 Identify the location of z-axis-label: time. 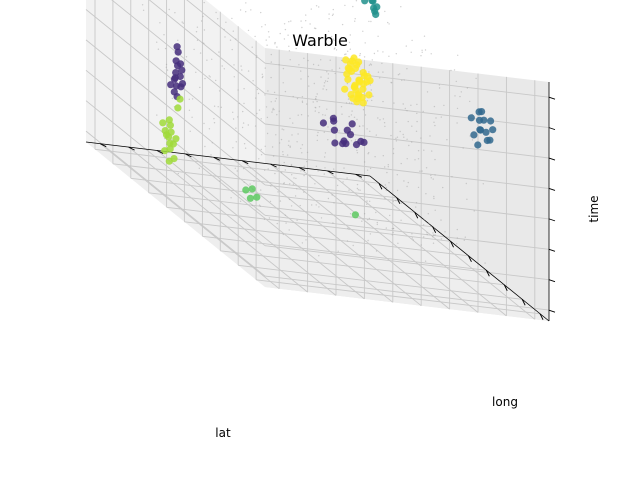
(594, 208).